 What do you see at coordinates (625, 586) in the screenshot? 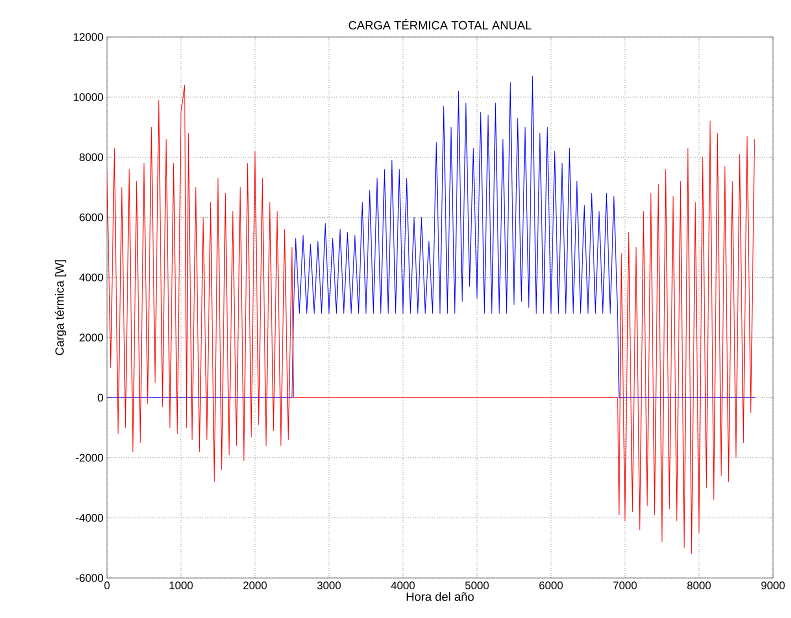
I see `x-tick-label: 7000` at bounding box center [625, 586].